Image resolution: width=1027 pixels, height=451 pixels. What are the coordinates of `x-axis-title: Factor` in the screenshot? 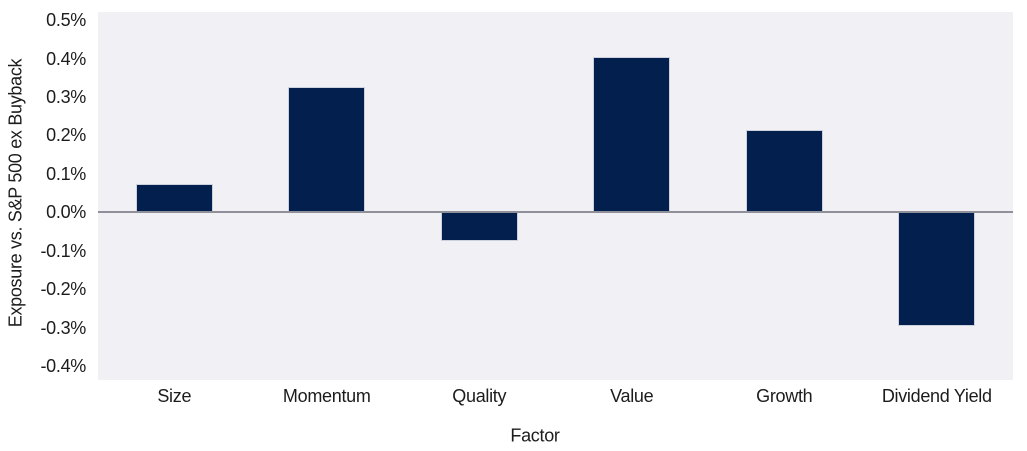 It's located at (535, 435).